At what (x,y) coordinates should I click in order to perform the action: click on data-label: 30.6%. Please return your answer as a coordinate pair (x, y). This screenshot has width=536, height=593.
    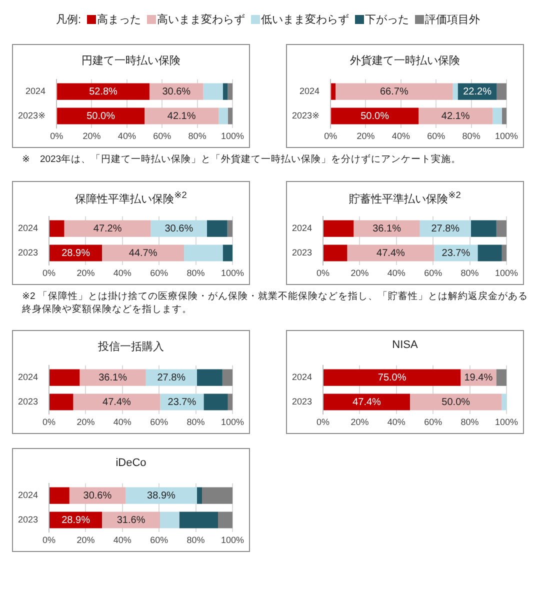
    Looking at the image, I should click on (97, 496).